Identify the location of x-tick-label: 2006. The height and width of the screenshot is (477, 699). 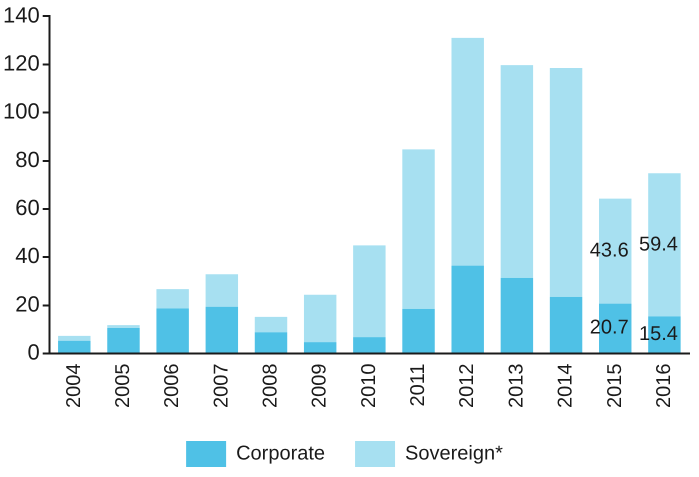
(172, 386).